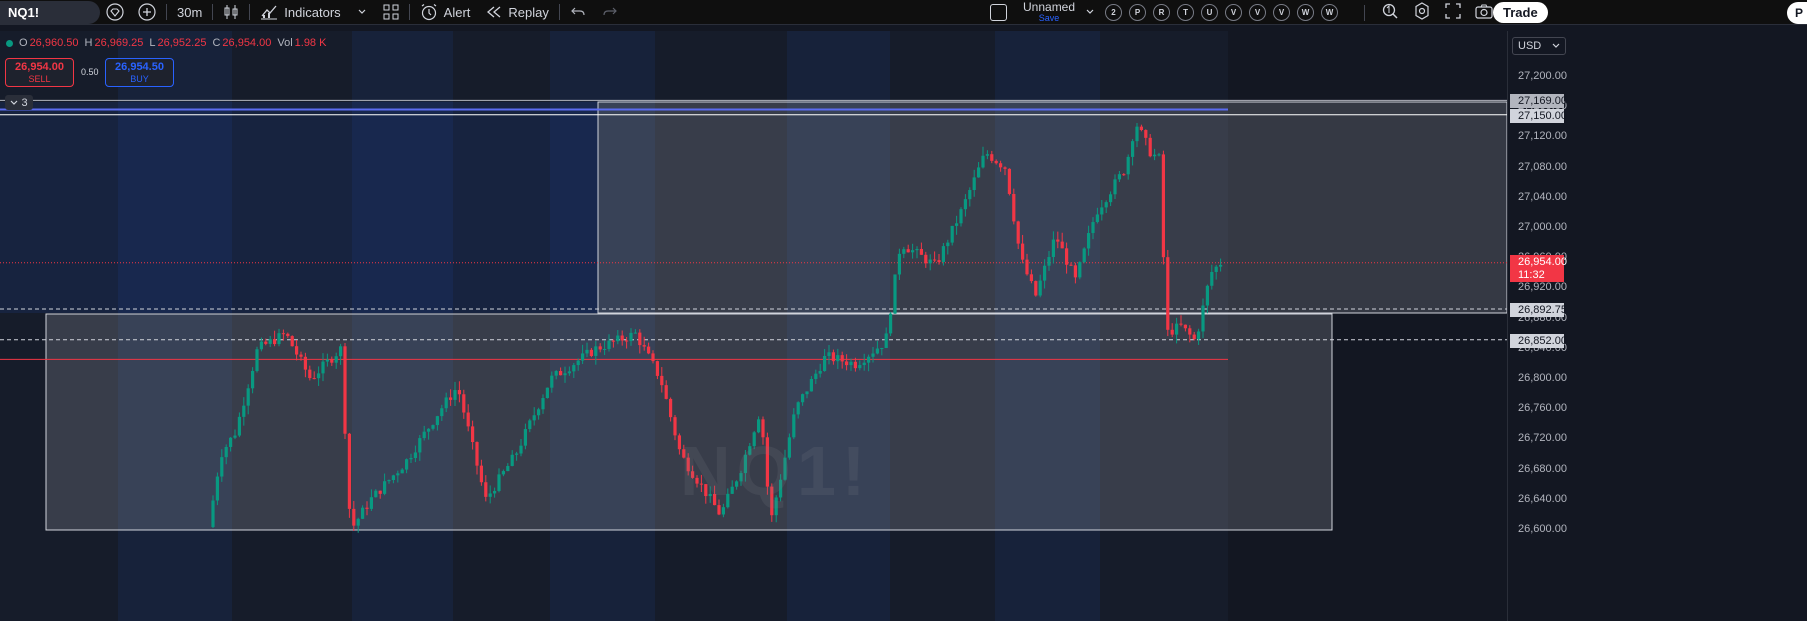 Image resolution: width=1807 pixels, height=621 pixels. I want to click on indicator-templates-chevron-icon, so click(362, 12).